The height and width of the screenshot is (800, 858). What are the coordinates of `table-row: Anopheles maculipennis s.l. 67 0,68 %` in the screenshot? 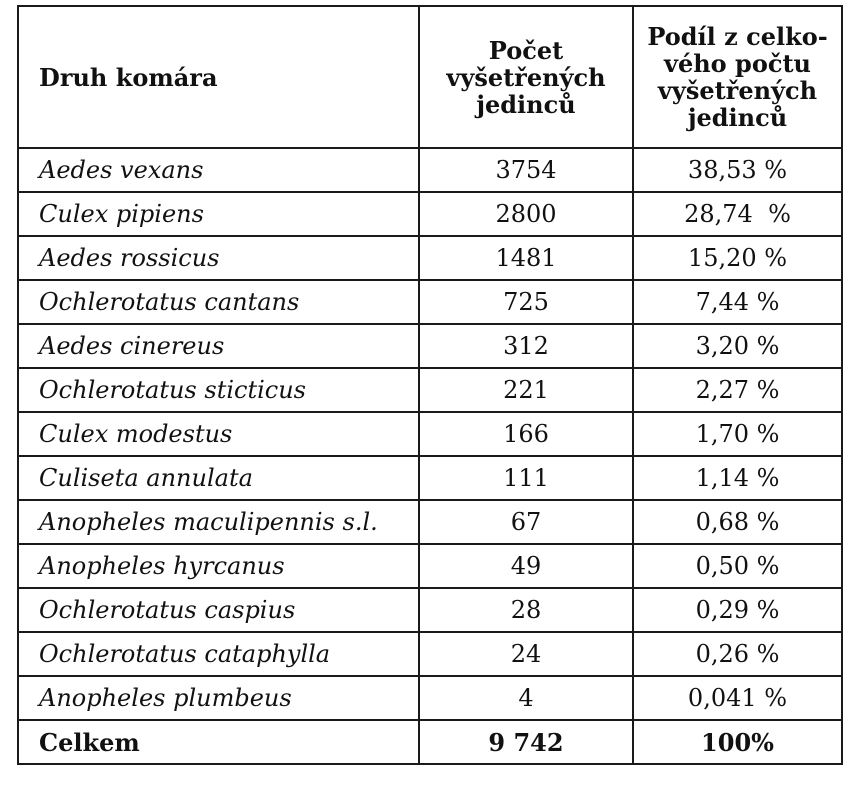 It's located at (430, 522).